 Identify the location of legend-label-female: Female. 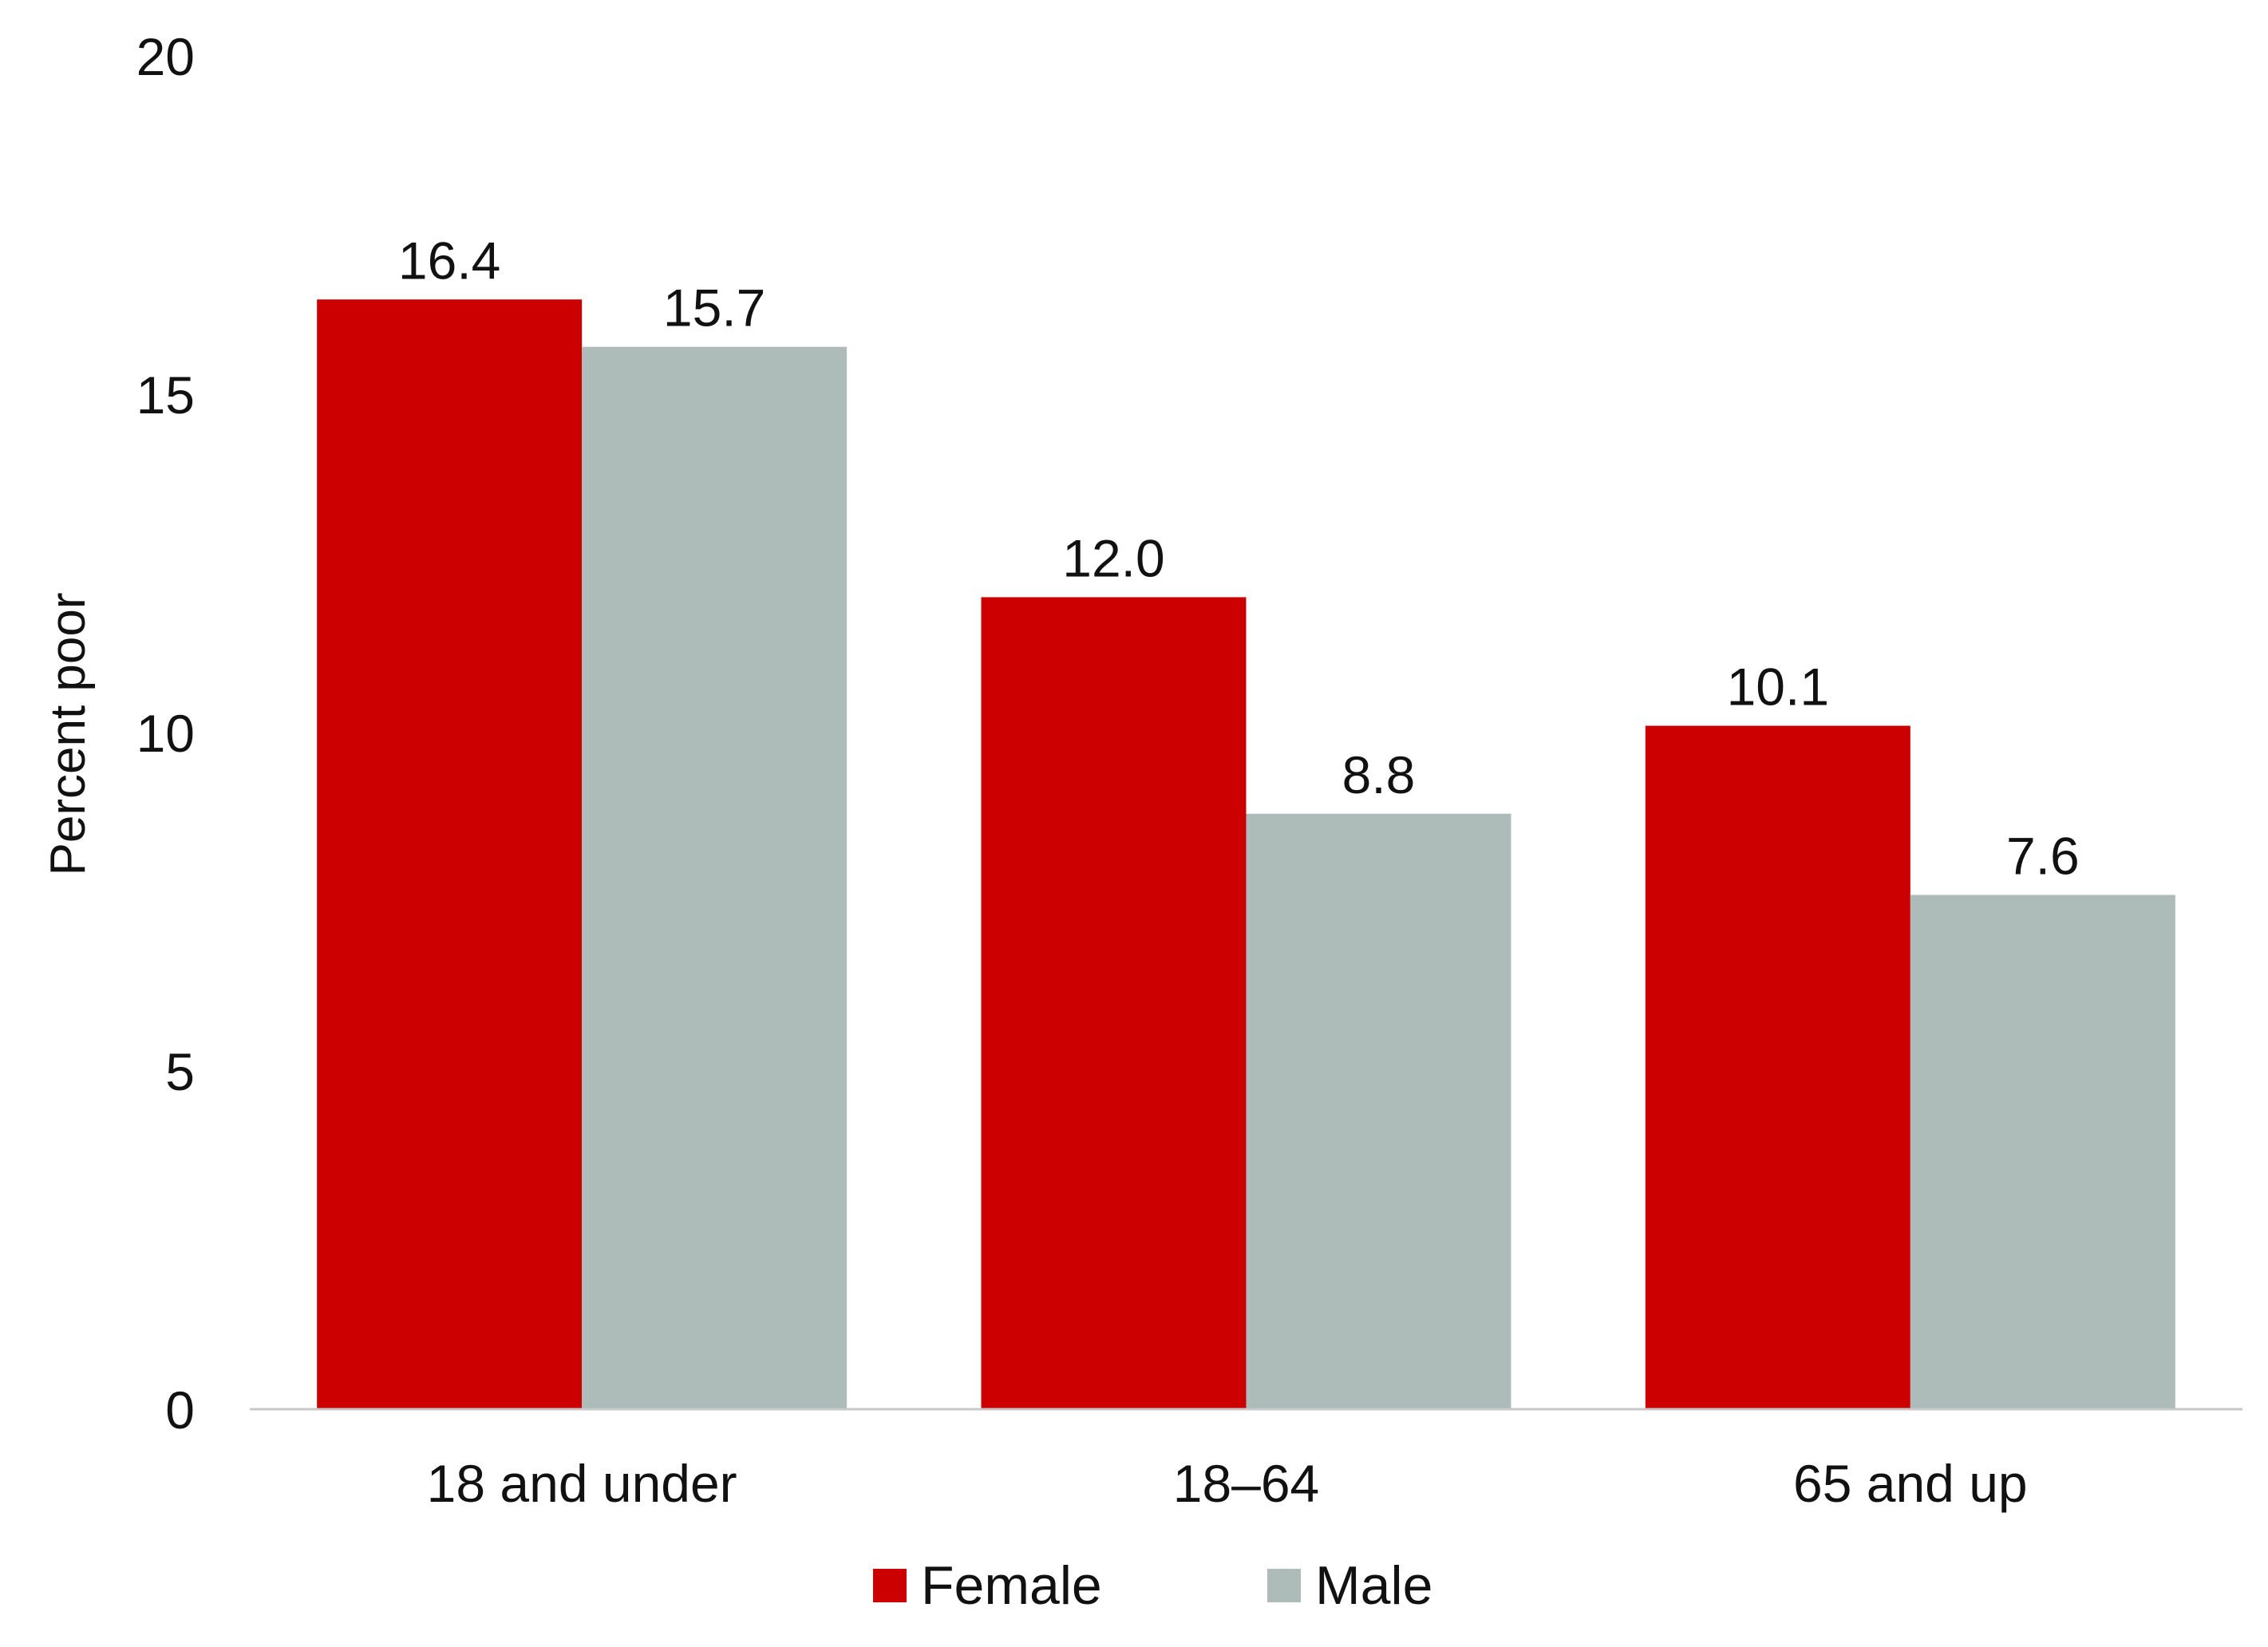
(1011, 1585).